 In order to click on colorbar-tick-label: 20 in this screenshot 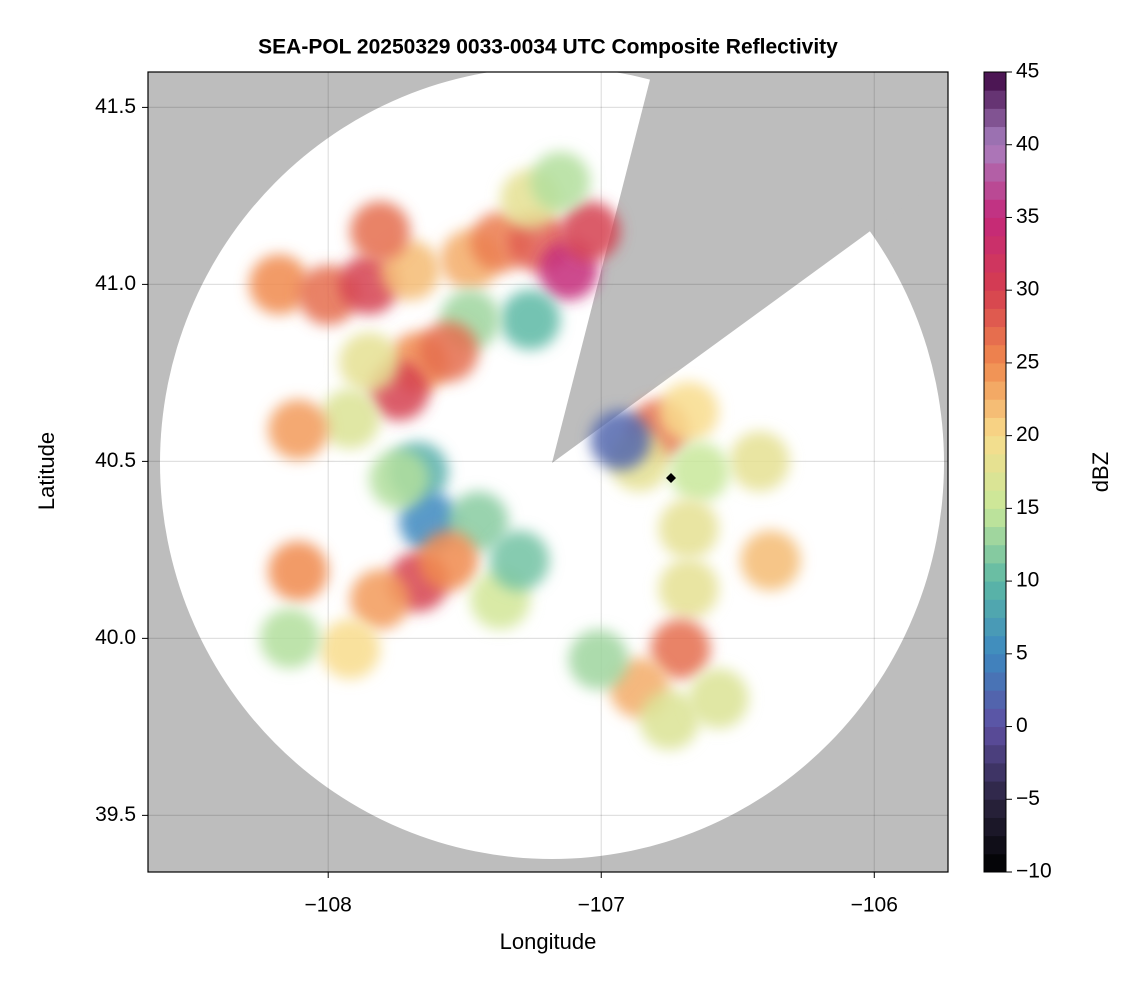, I will do `click(1027, 434)`.